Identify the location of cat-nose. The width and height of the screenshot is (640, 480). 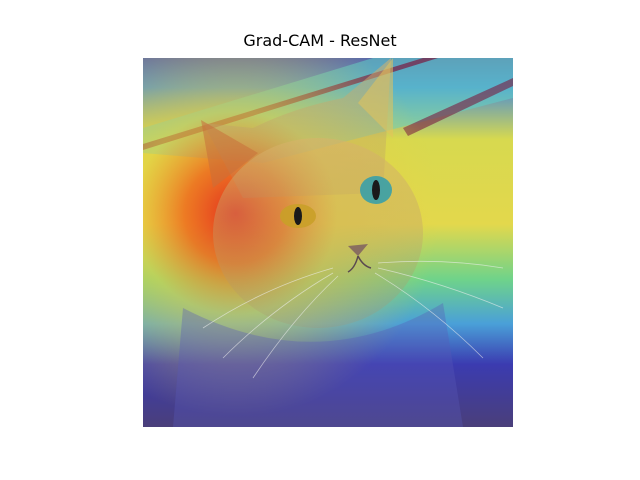
(359, 258).